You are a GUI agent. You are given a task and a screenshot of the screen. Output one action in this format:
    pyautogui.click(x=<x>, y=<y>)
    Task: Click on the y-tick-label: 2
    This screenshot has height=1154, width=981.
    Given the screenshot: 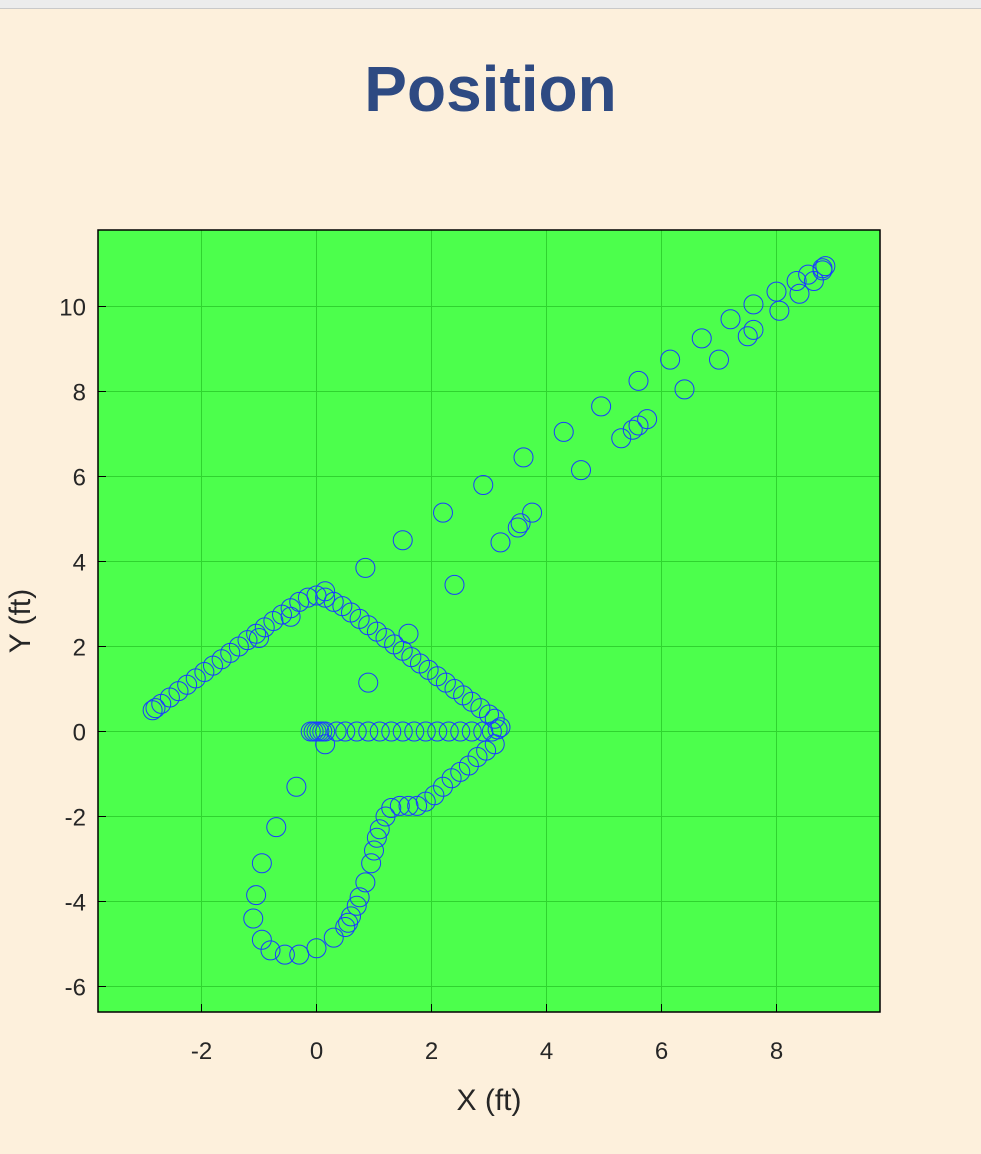 What is the action you would take?
    pyautogui.click(x=79, y=648)
    